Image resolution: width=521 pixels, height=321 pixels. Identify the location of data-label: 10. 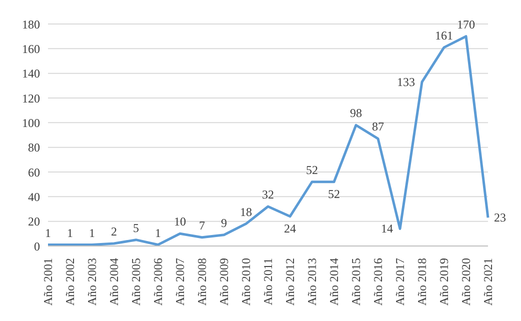
(180, 221).